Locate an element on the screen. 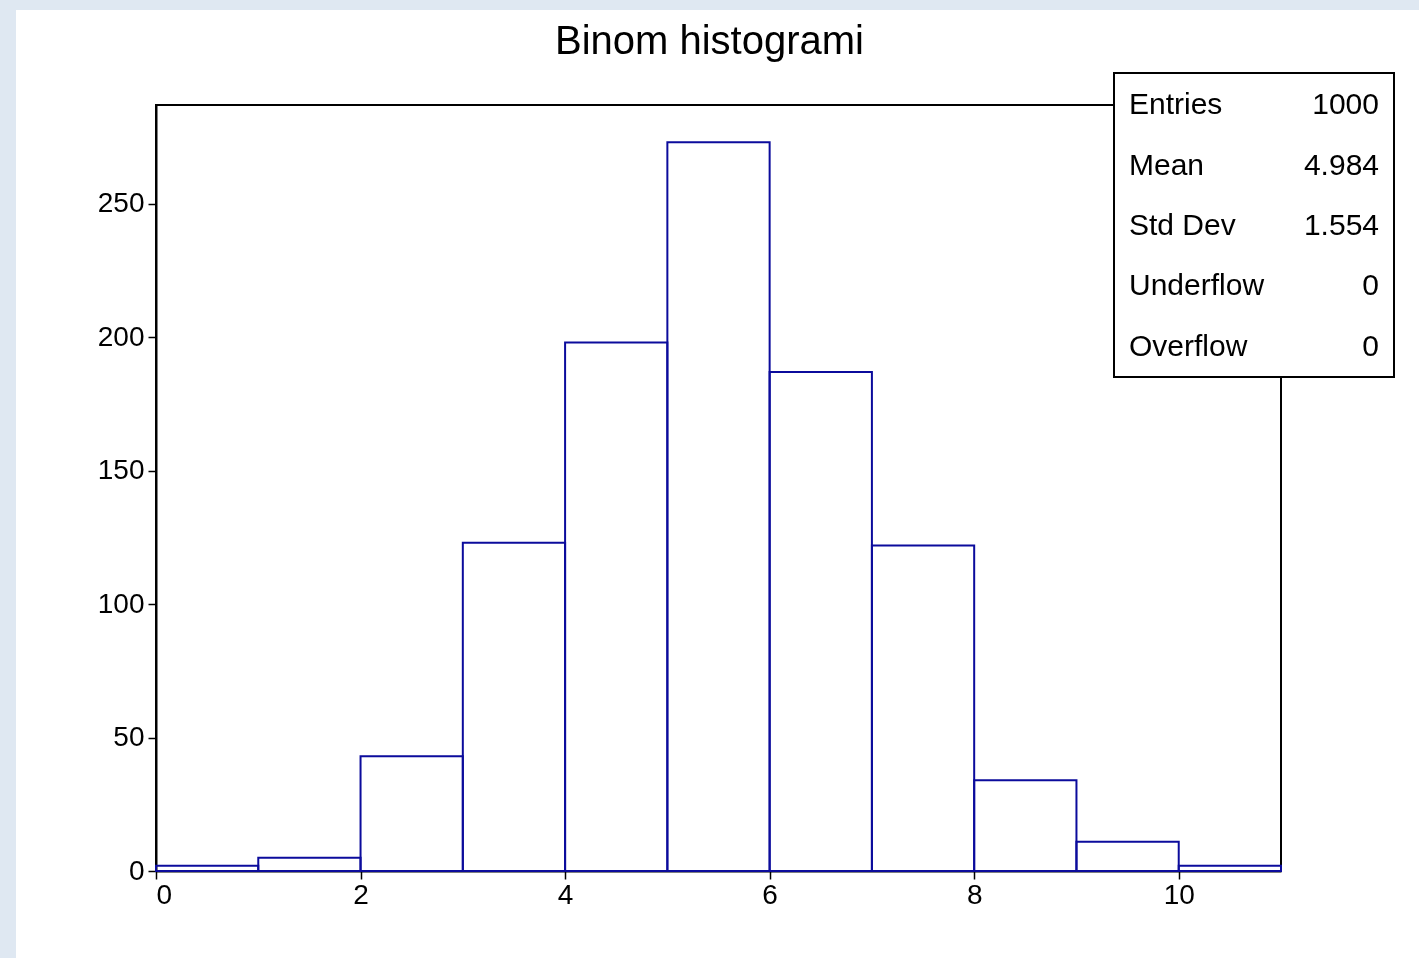 This screenshot has height=958, width=1419. x-tick-label: 4 is located at coordinates (565, 894).